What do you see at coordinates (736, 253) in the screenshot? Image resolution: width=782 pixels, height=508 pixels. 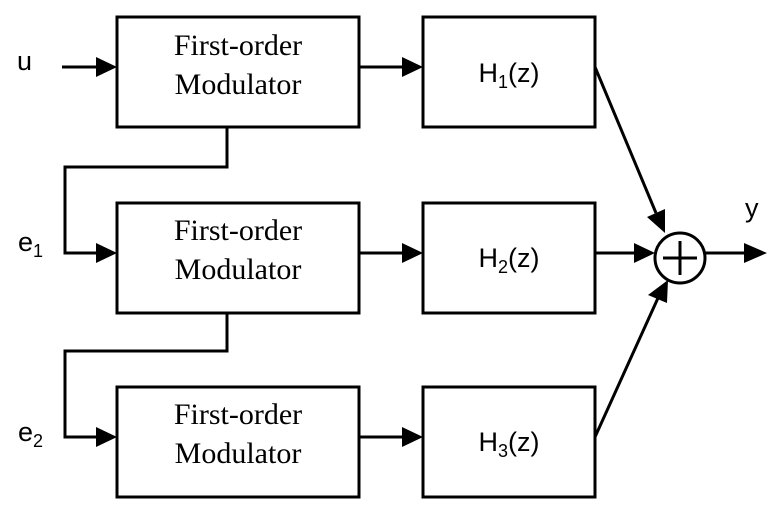 I see `output-arrow` at bounding box center [736, 253].